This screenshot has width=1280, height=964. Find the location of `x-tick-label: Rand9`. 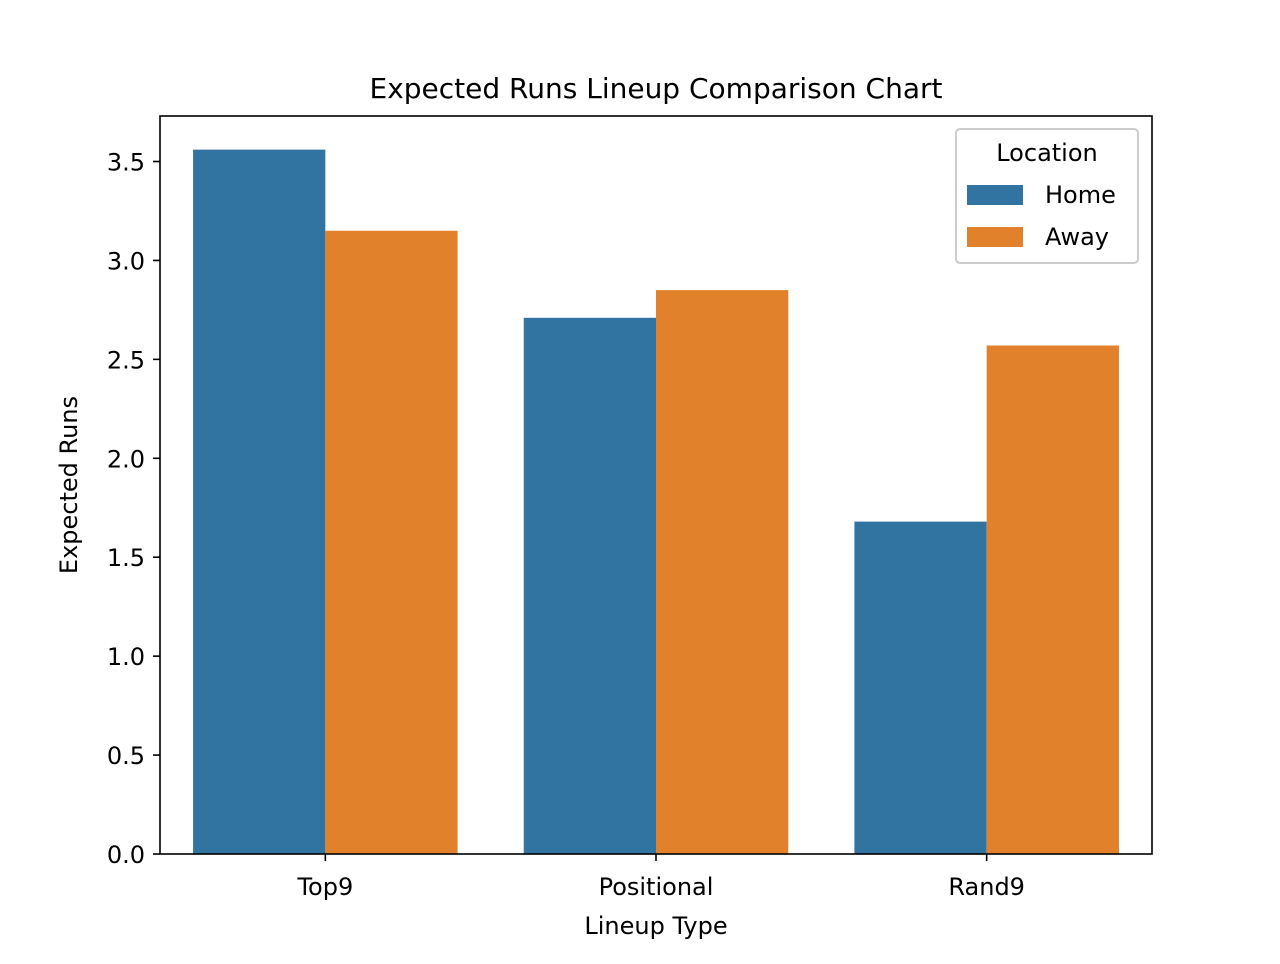

x-tick-label: Rand9 is located at coordinates (986, 887).